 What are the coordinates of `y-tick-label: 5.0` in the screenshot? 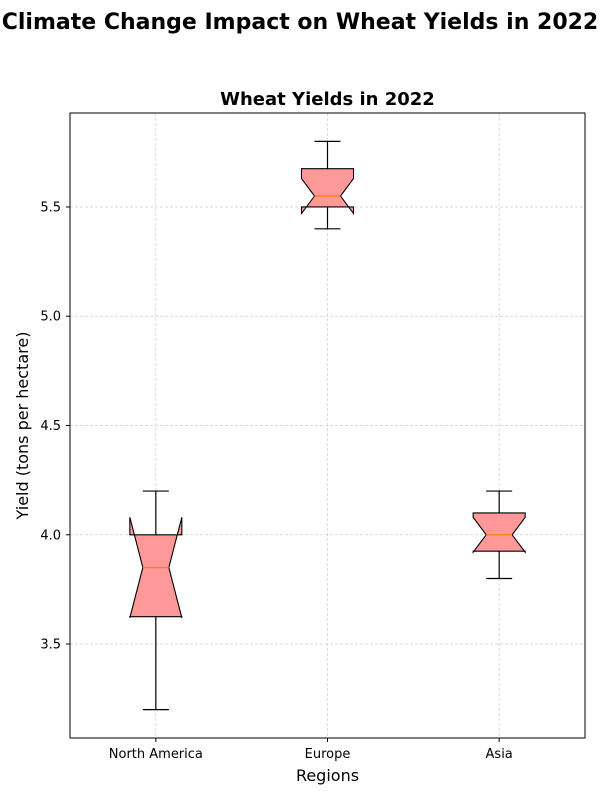 It's located at (50, 317).